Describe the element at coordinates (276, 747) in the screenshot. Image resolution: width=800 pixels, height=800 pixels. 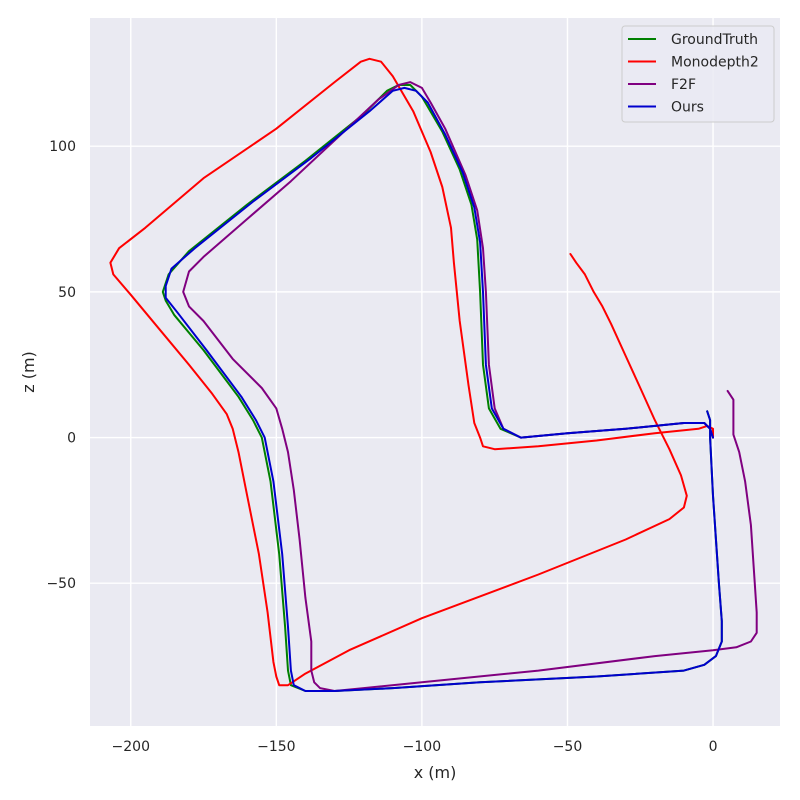
I see `x-tick-label: −150` at that location.